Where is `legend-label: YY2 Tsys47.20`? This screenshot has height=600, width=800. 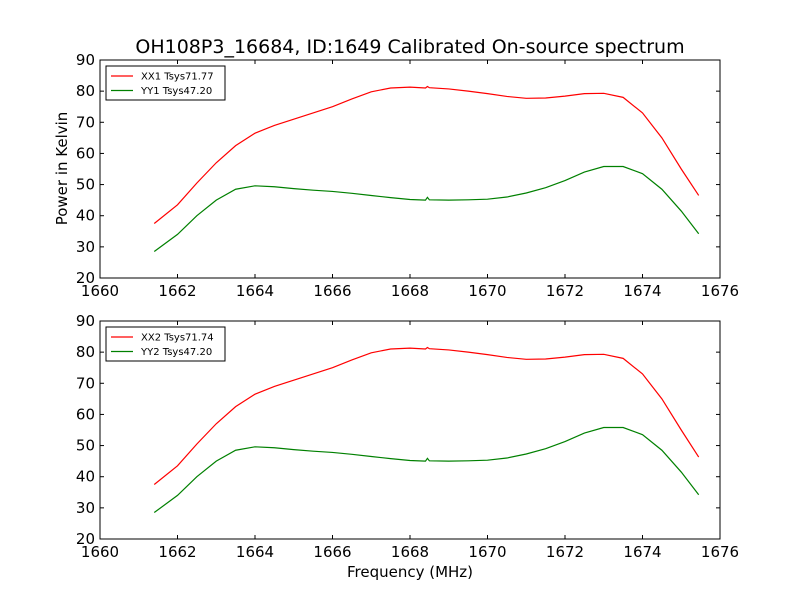 legend-label: YY2 Tsys47.20 is located at coordinates (176, 352).